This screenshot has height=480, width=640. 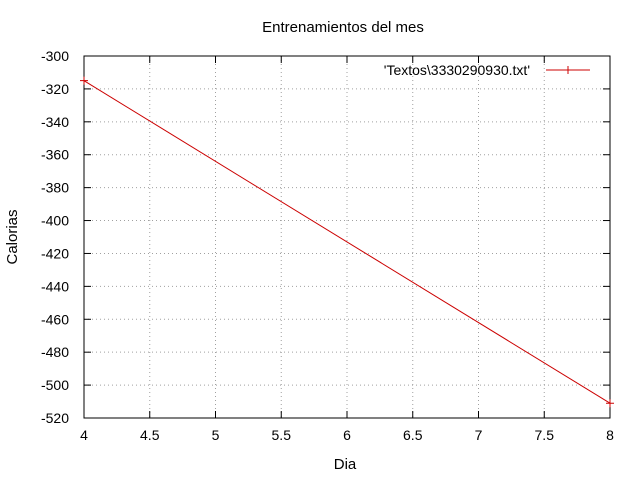 I want to click on y-tick-label: -480, so click(x=55, y=352).